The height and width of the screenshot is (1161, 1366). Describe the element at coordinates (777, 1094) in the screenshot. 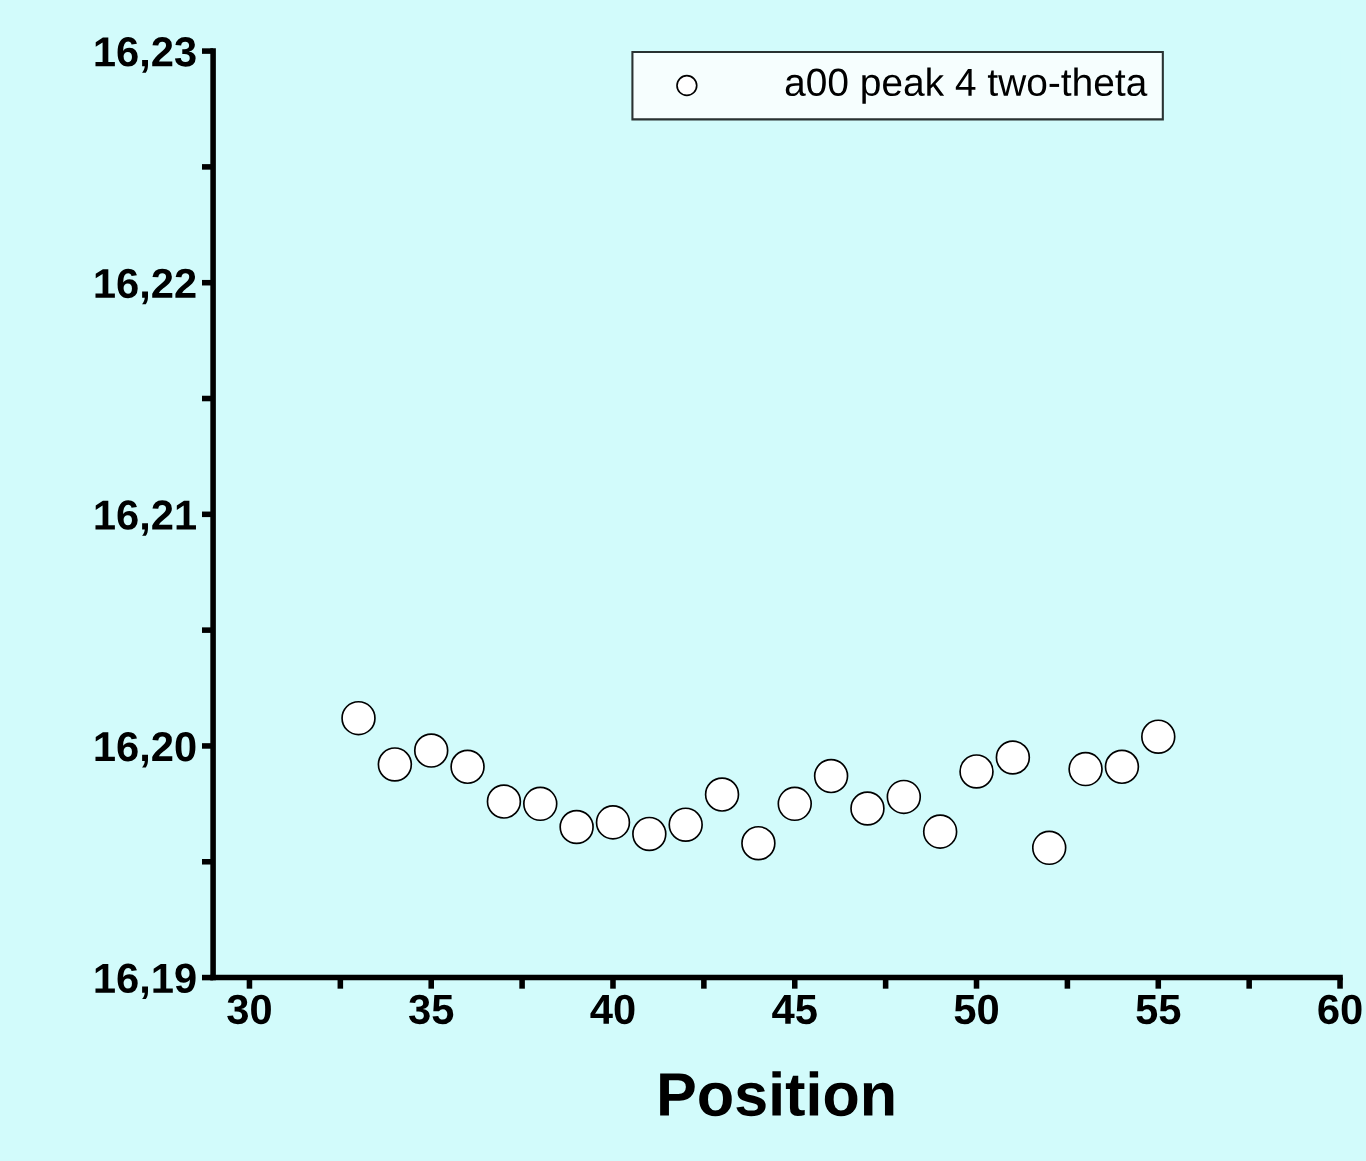

I see `x-axis-title: Position` at that location.